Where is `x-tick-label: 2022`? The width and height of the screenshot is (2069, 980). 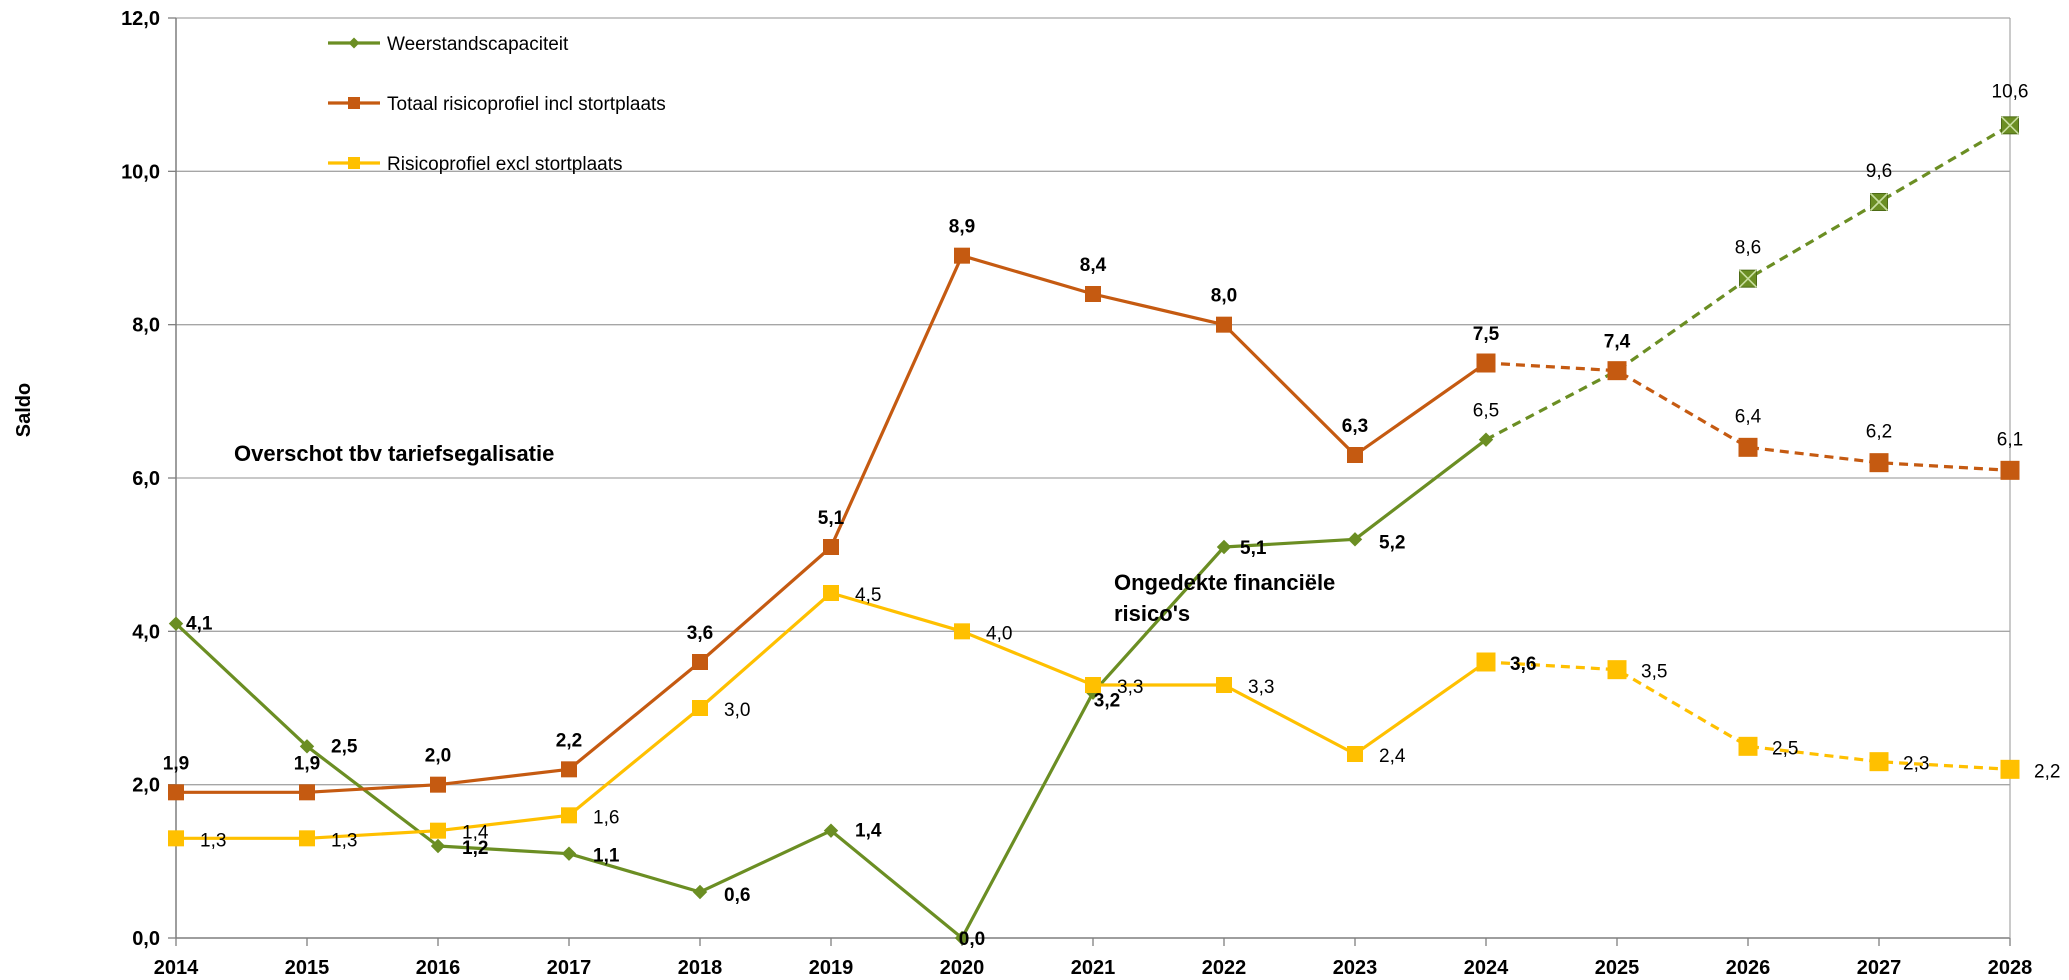 x-tick-label: 2022 is located at coordinates (1224, 968).